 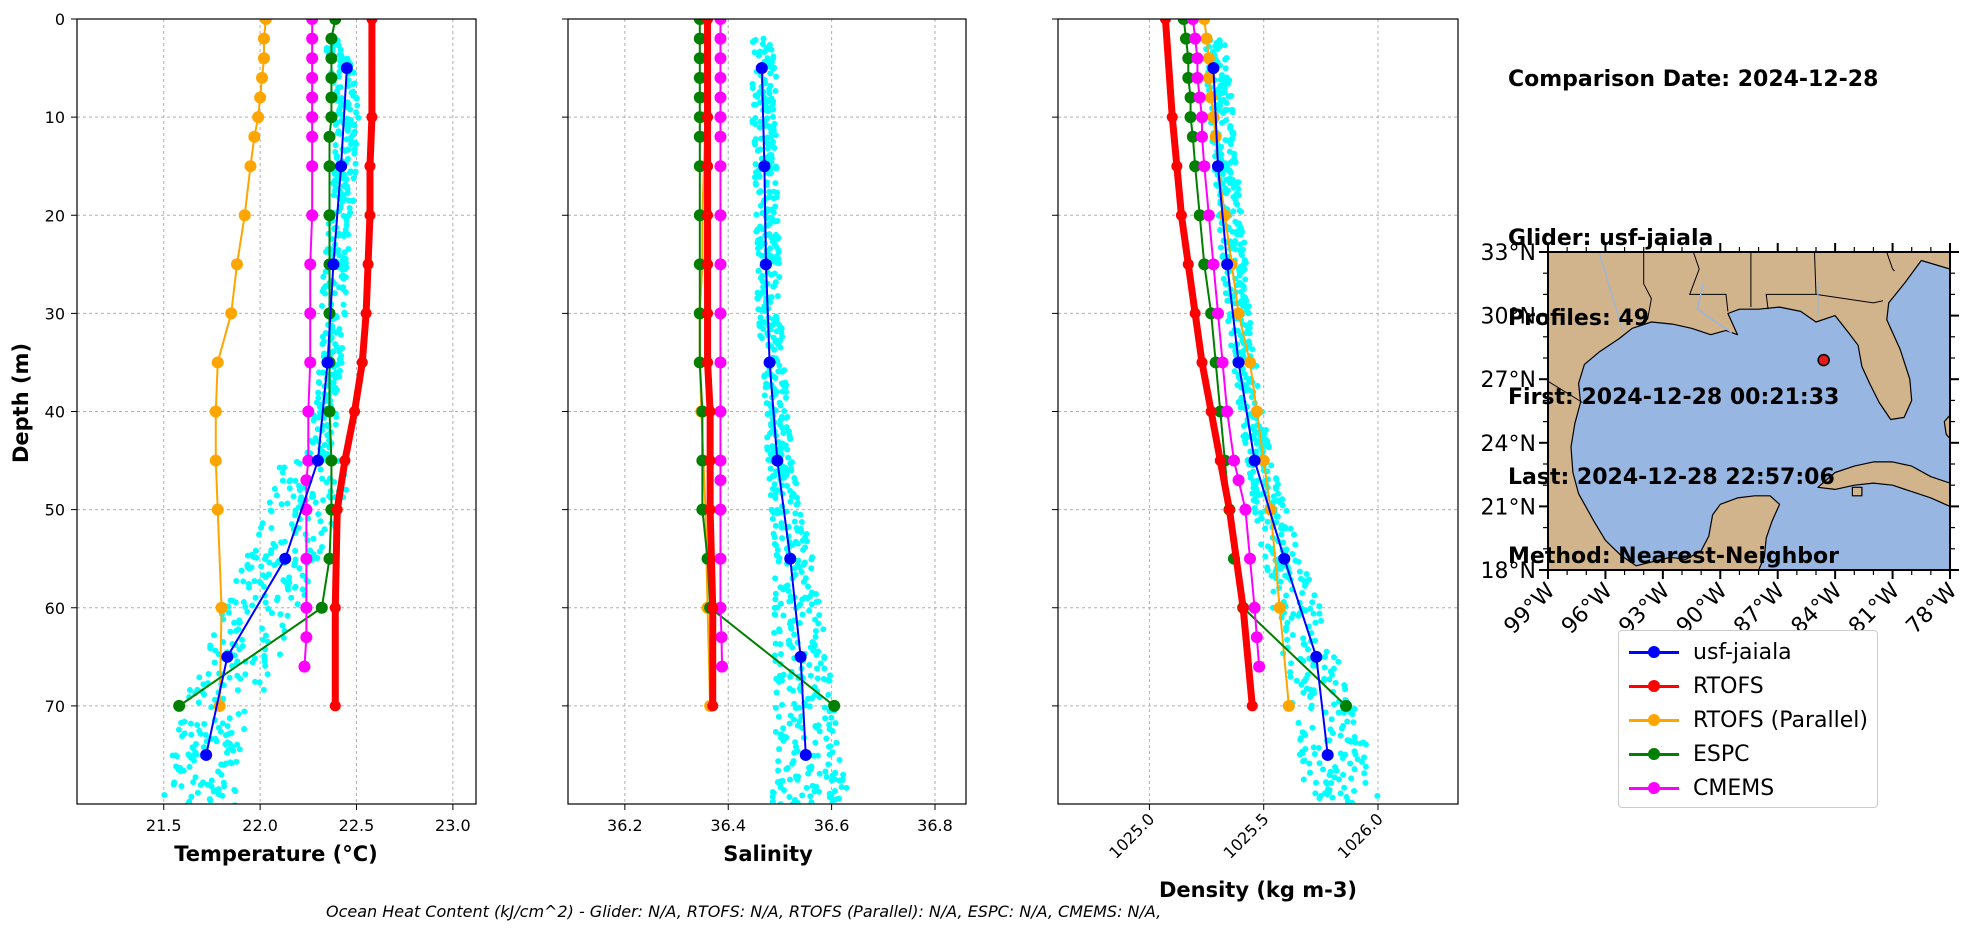 I want to click on series-usf-jaiala, so click(x=1270, y=411).